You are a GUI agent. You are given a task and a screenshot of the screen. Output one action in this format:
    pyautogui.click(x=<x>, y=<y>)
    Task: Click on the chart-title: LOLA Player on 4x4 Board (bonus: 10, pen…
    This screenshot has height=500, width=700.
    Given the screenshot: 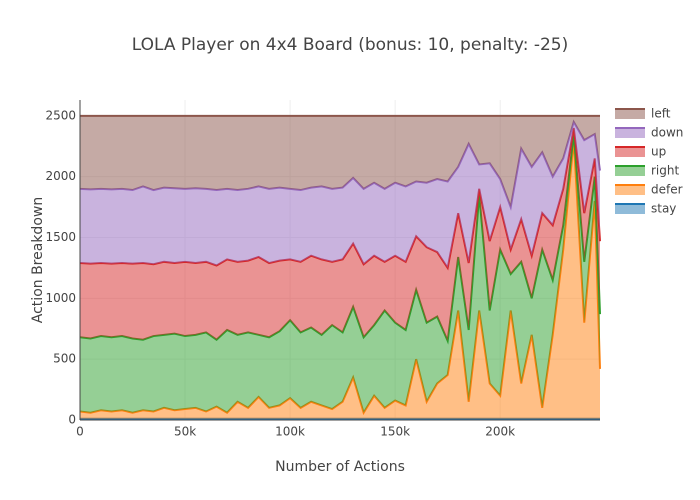 What is the action you would take?
    pyautogui.click(x=350, y=45)
    